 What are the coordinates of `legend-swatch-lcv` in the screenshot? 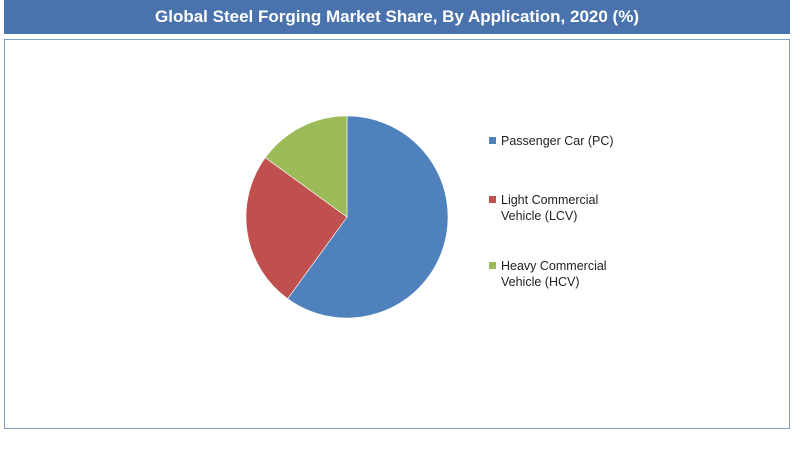 It's located at (492, 199).